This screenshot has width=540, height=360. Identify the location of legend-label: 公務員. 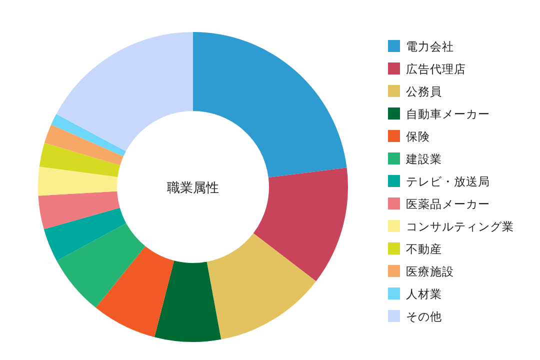
(424, 91).